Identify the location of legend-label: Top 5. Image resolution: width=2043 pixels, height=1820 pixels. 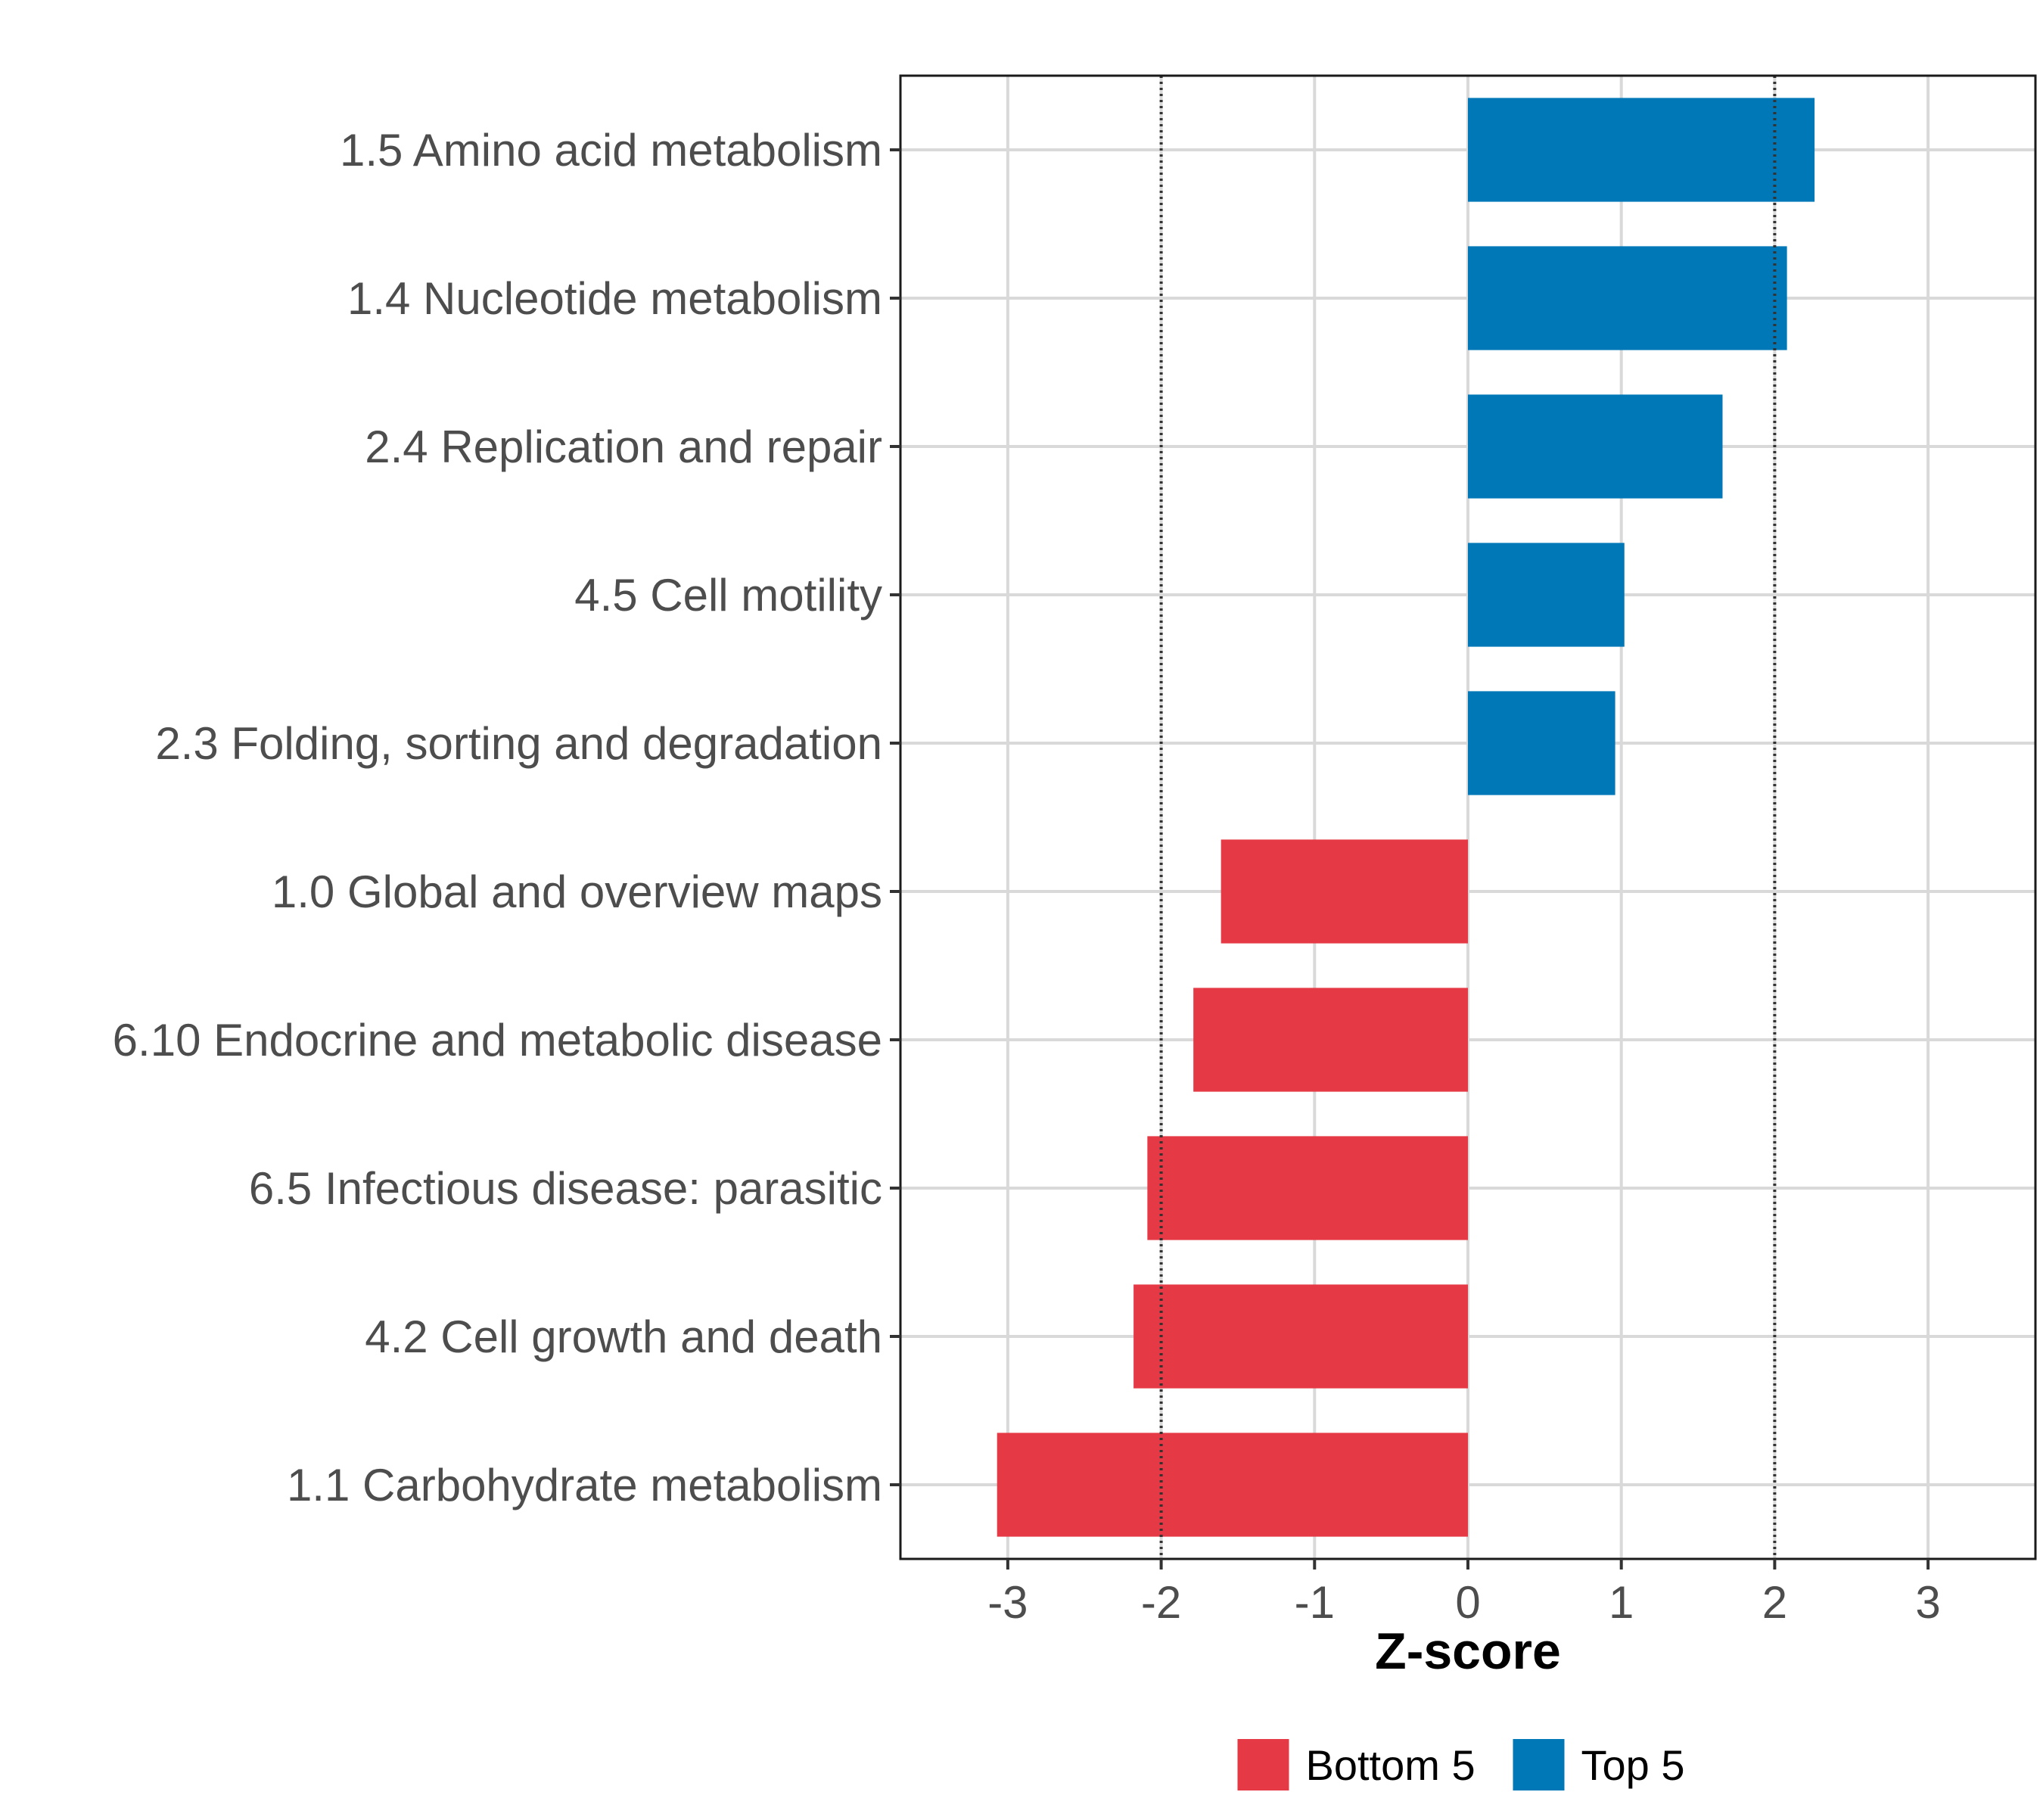
(1633, 1765).